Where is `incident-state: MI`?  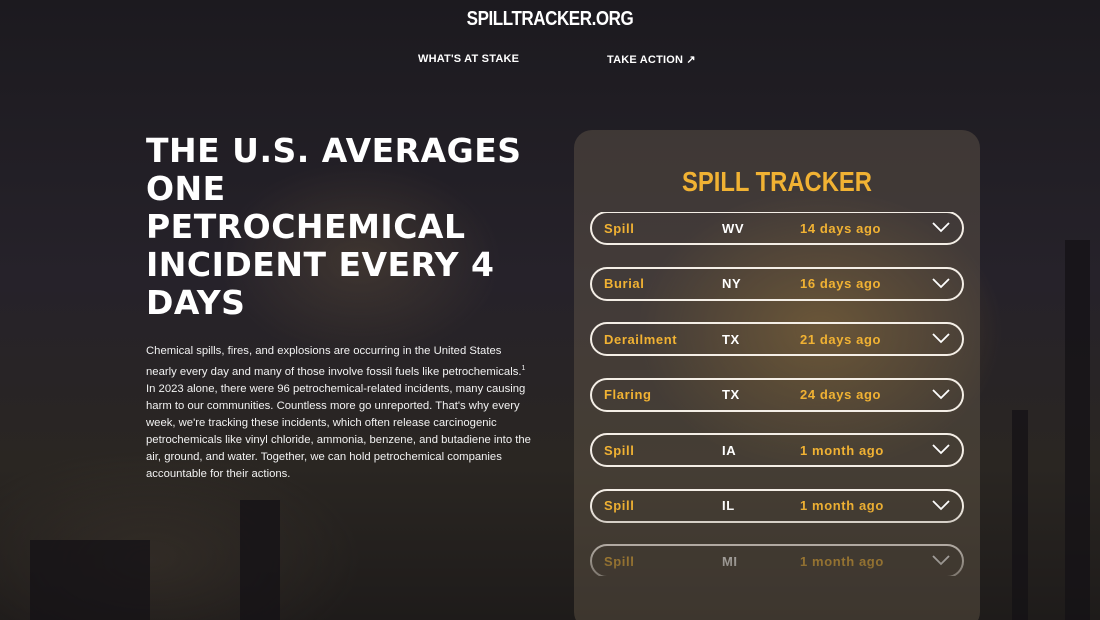 incident-state: MI is located at coordinates (730, 561).